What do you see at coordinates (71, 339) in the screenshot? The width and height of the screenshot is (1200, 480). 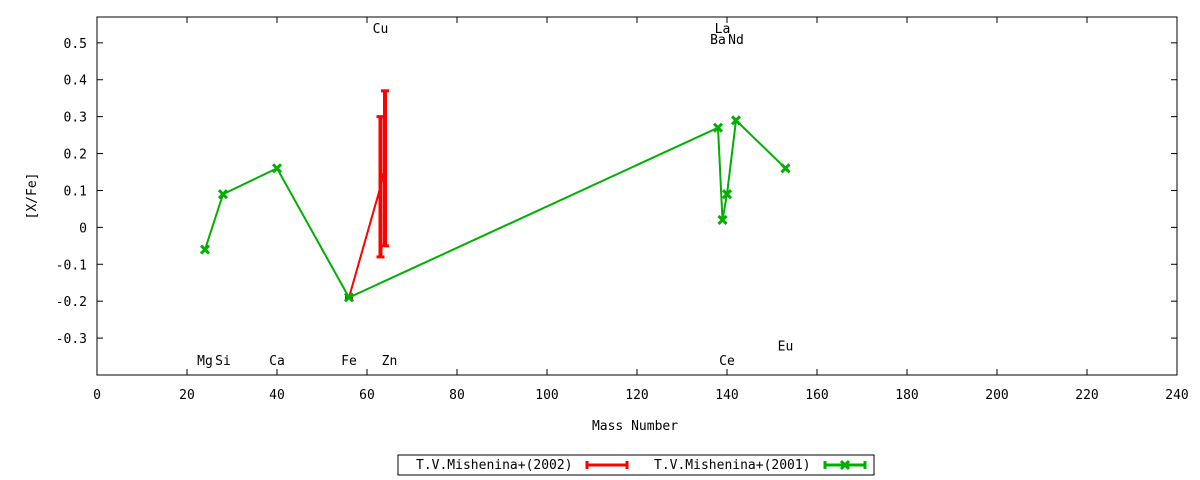 I see `y-tick-label: -0.3` at bounding box center [71, 339].